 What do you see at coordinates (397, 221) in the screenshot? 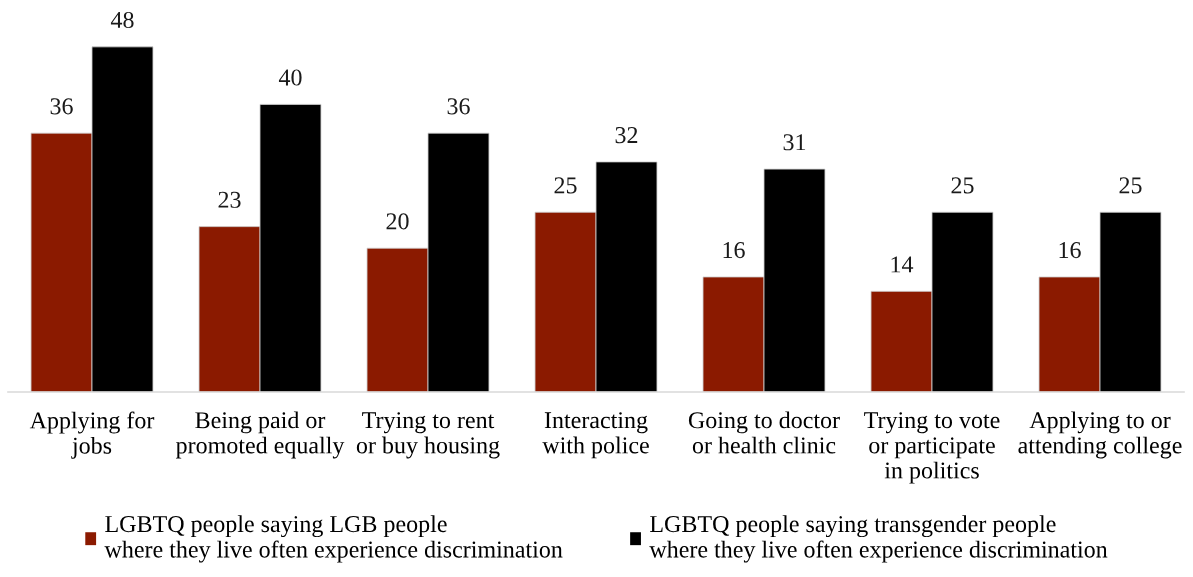
I see `data-label: 20` at bounding box center [397, 221].